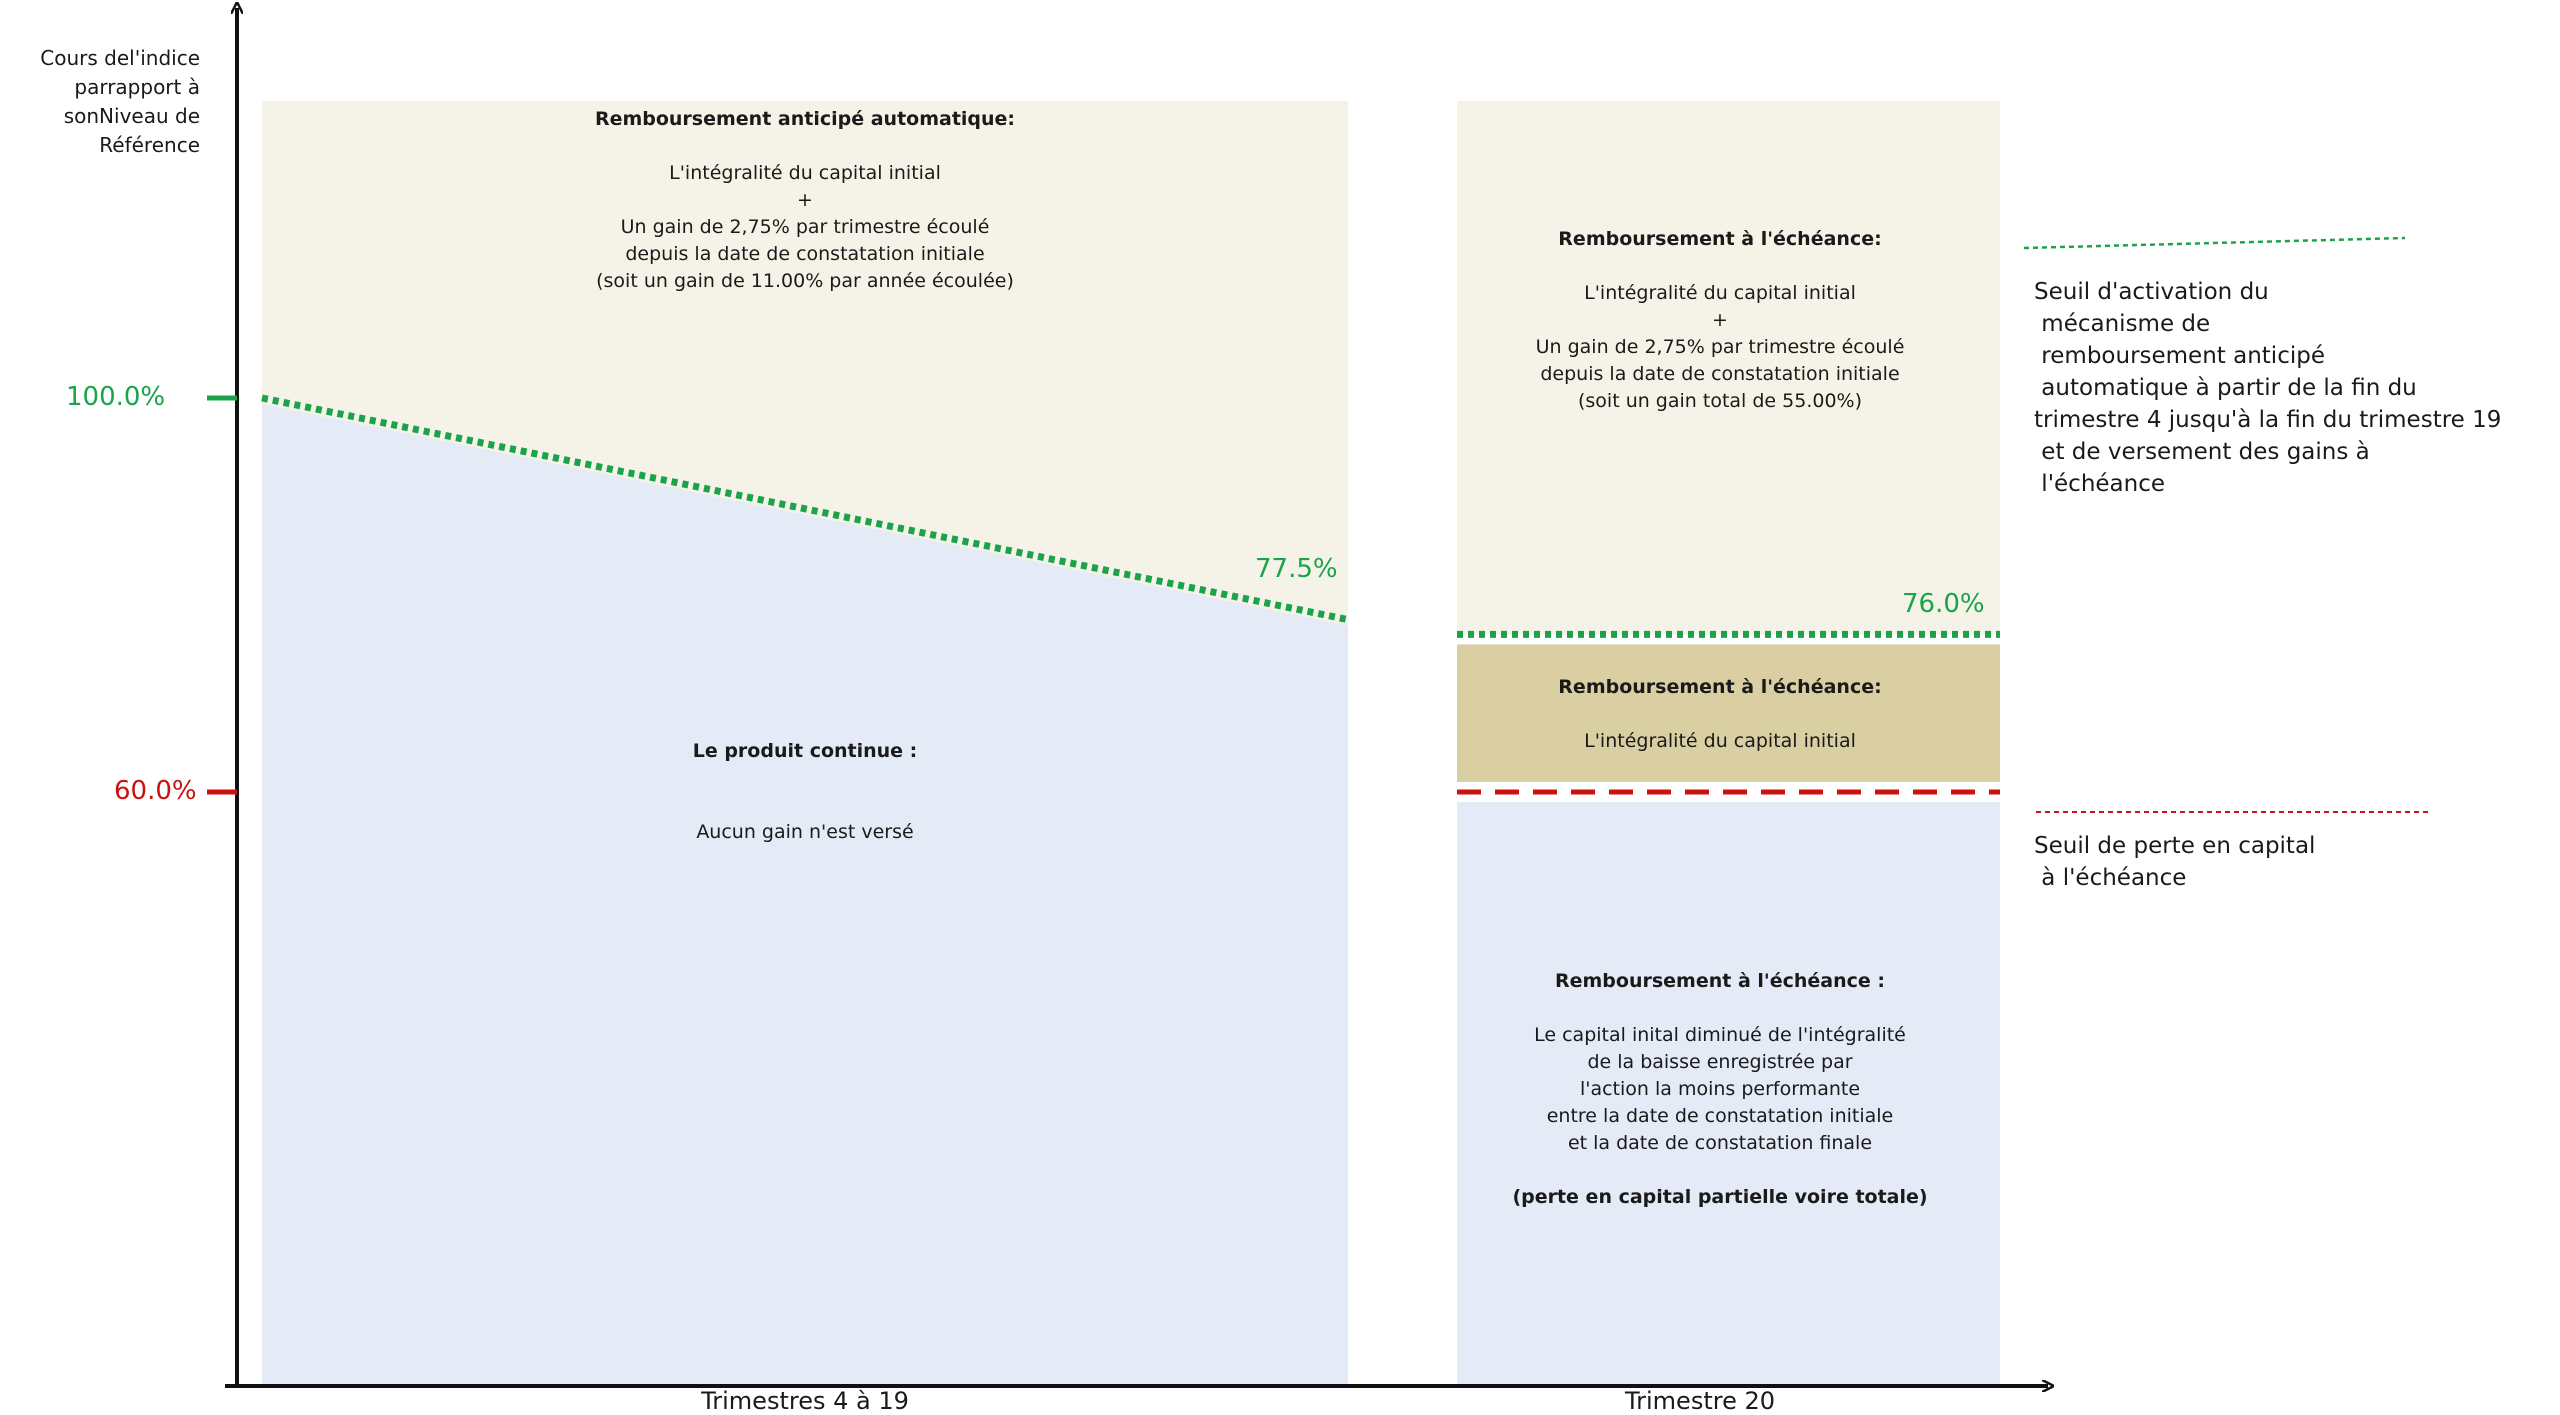 This screenshot has height=1415, width=2560. What do you see at coordinates (85, 58) in the screenshot?
I see `y-axis-title-line: Cours de` at bounding box center [85, 58].